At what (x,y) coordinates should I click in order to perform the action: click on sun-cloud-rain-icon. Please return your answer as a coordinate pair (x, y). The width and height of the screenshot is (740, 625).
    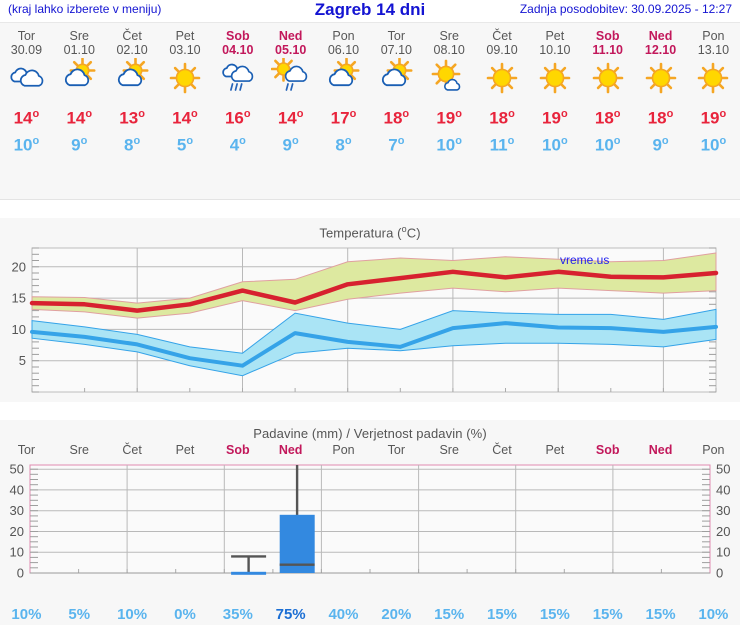
    Looking at the image, I should click on (290, 78).